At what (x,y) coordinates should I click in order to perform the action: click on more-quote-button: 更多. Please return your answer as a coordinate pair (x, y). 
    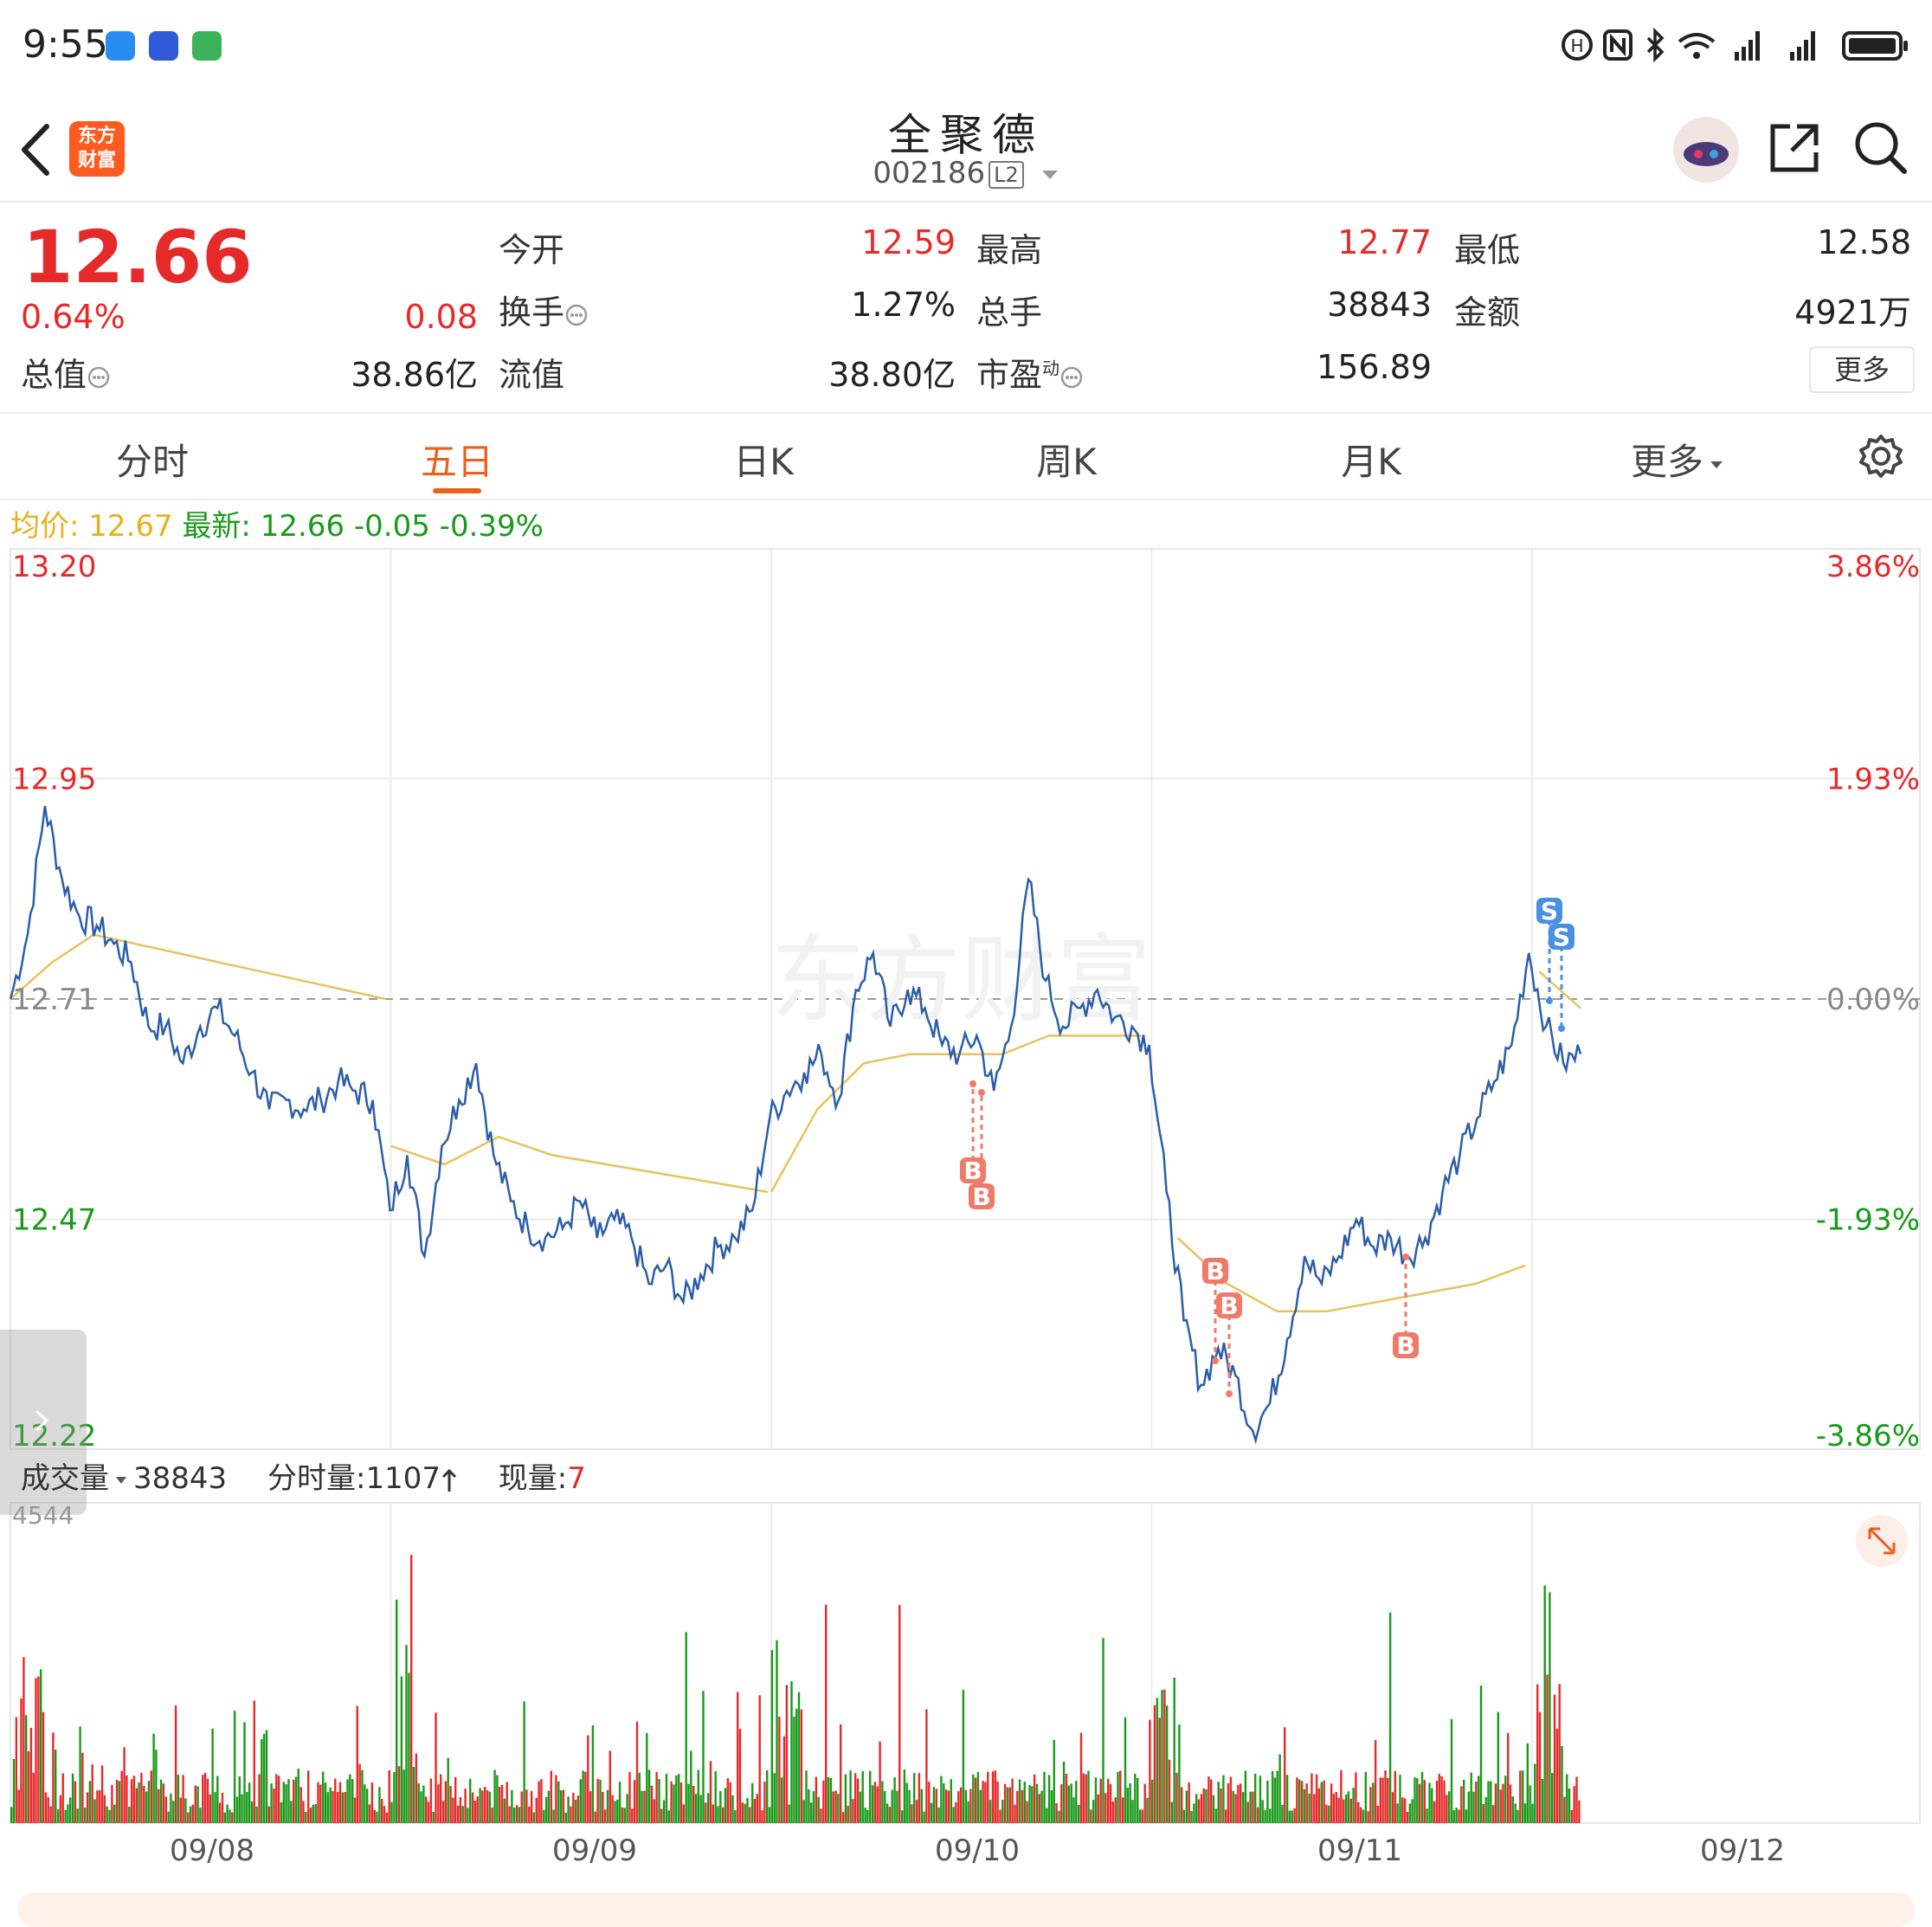
    Looking at the image, I should click on (1862, 370).